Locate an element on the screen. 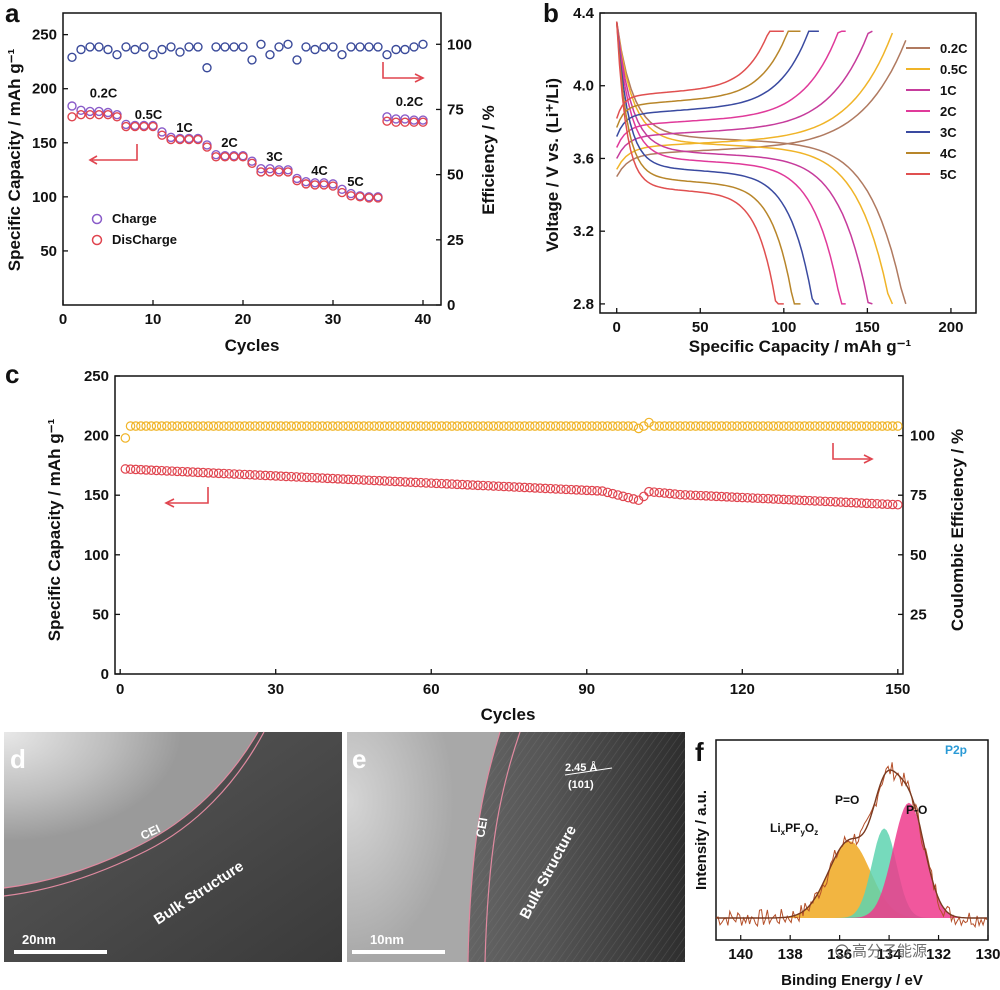  f-peak-P=O is located at coordinates (870, 873).